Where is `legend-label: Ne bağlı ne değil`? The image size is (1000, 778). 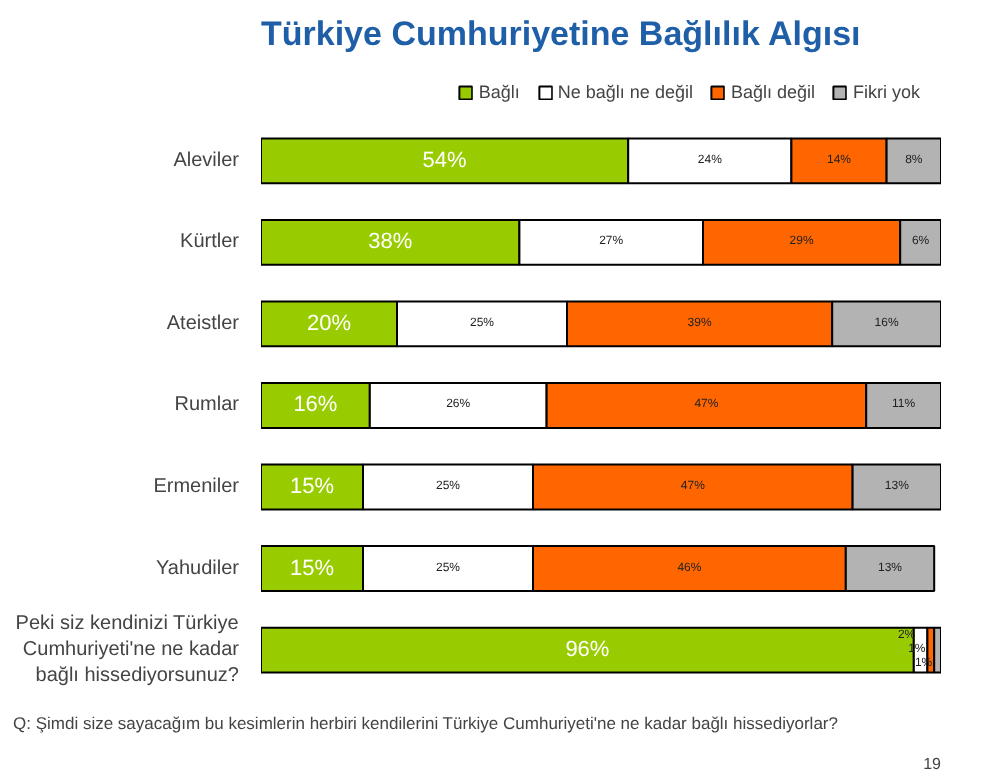
legend-label: Ne bağlı ne değil is located at coordinates (625, 92).